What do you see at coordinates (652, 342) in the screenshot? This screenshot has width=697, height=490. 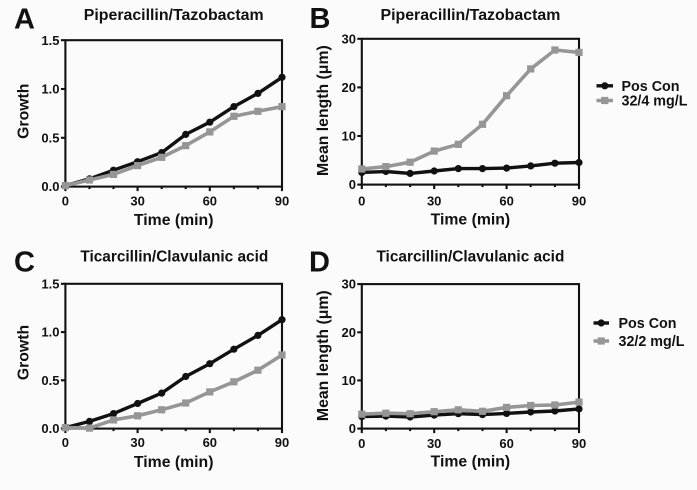 I see `svg-text: 32/2 mg/L` at bounding box center [652, 342].